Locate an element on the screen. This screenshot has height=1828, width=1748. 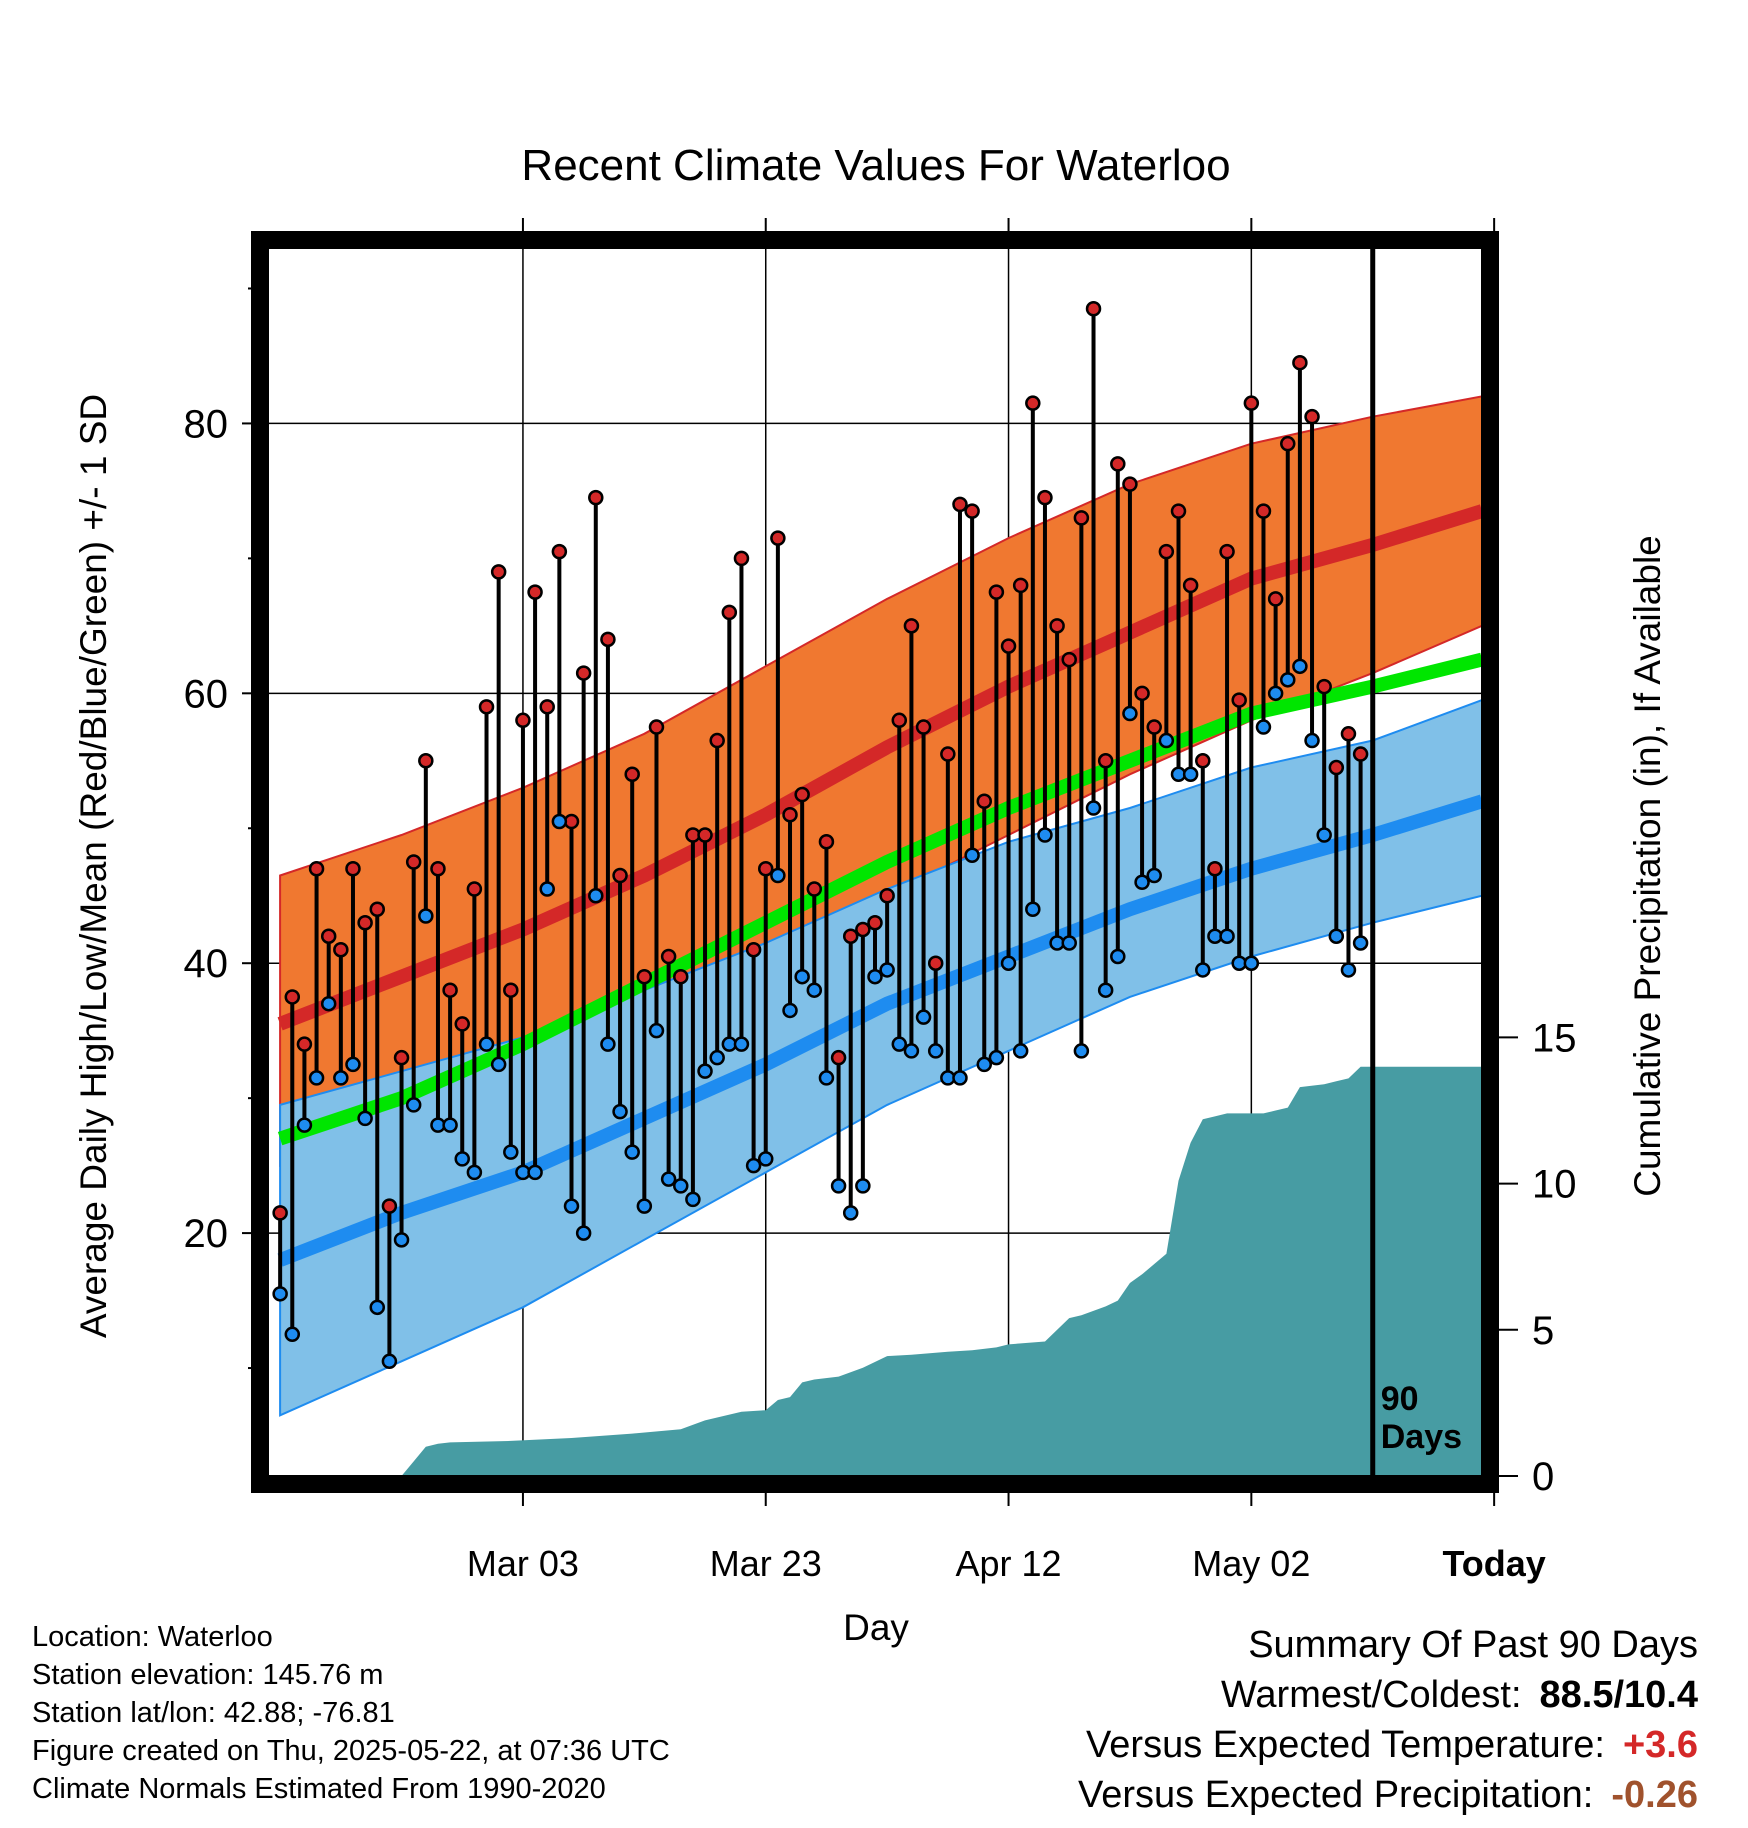
y-right-tick-label: 15 is located at coordinates (1554, 1038).